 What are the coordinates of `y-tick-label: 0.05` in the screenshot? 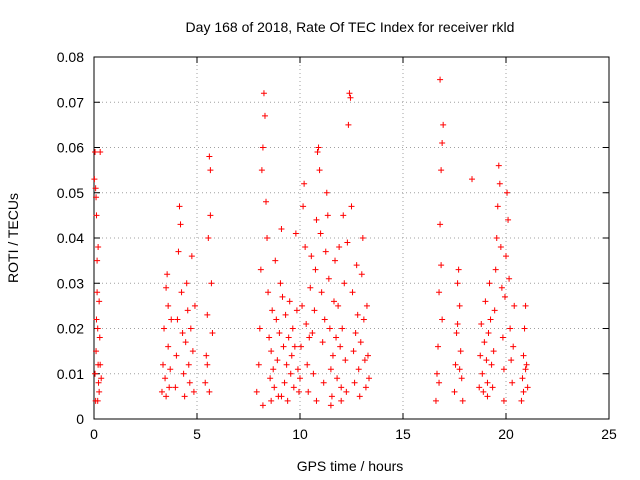 It's located at (70, 193).